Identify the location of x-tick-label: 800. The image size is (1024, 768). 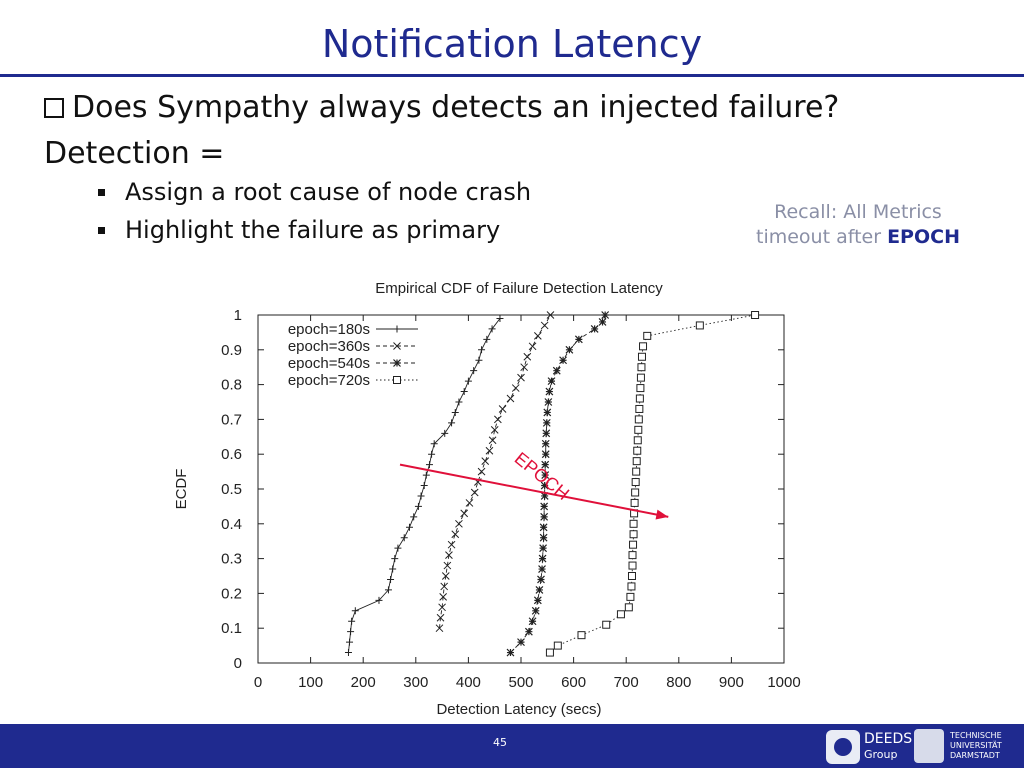
(678, 682).